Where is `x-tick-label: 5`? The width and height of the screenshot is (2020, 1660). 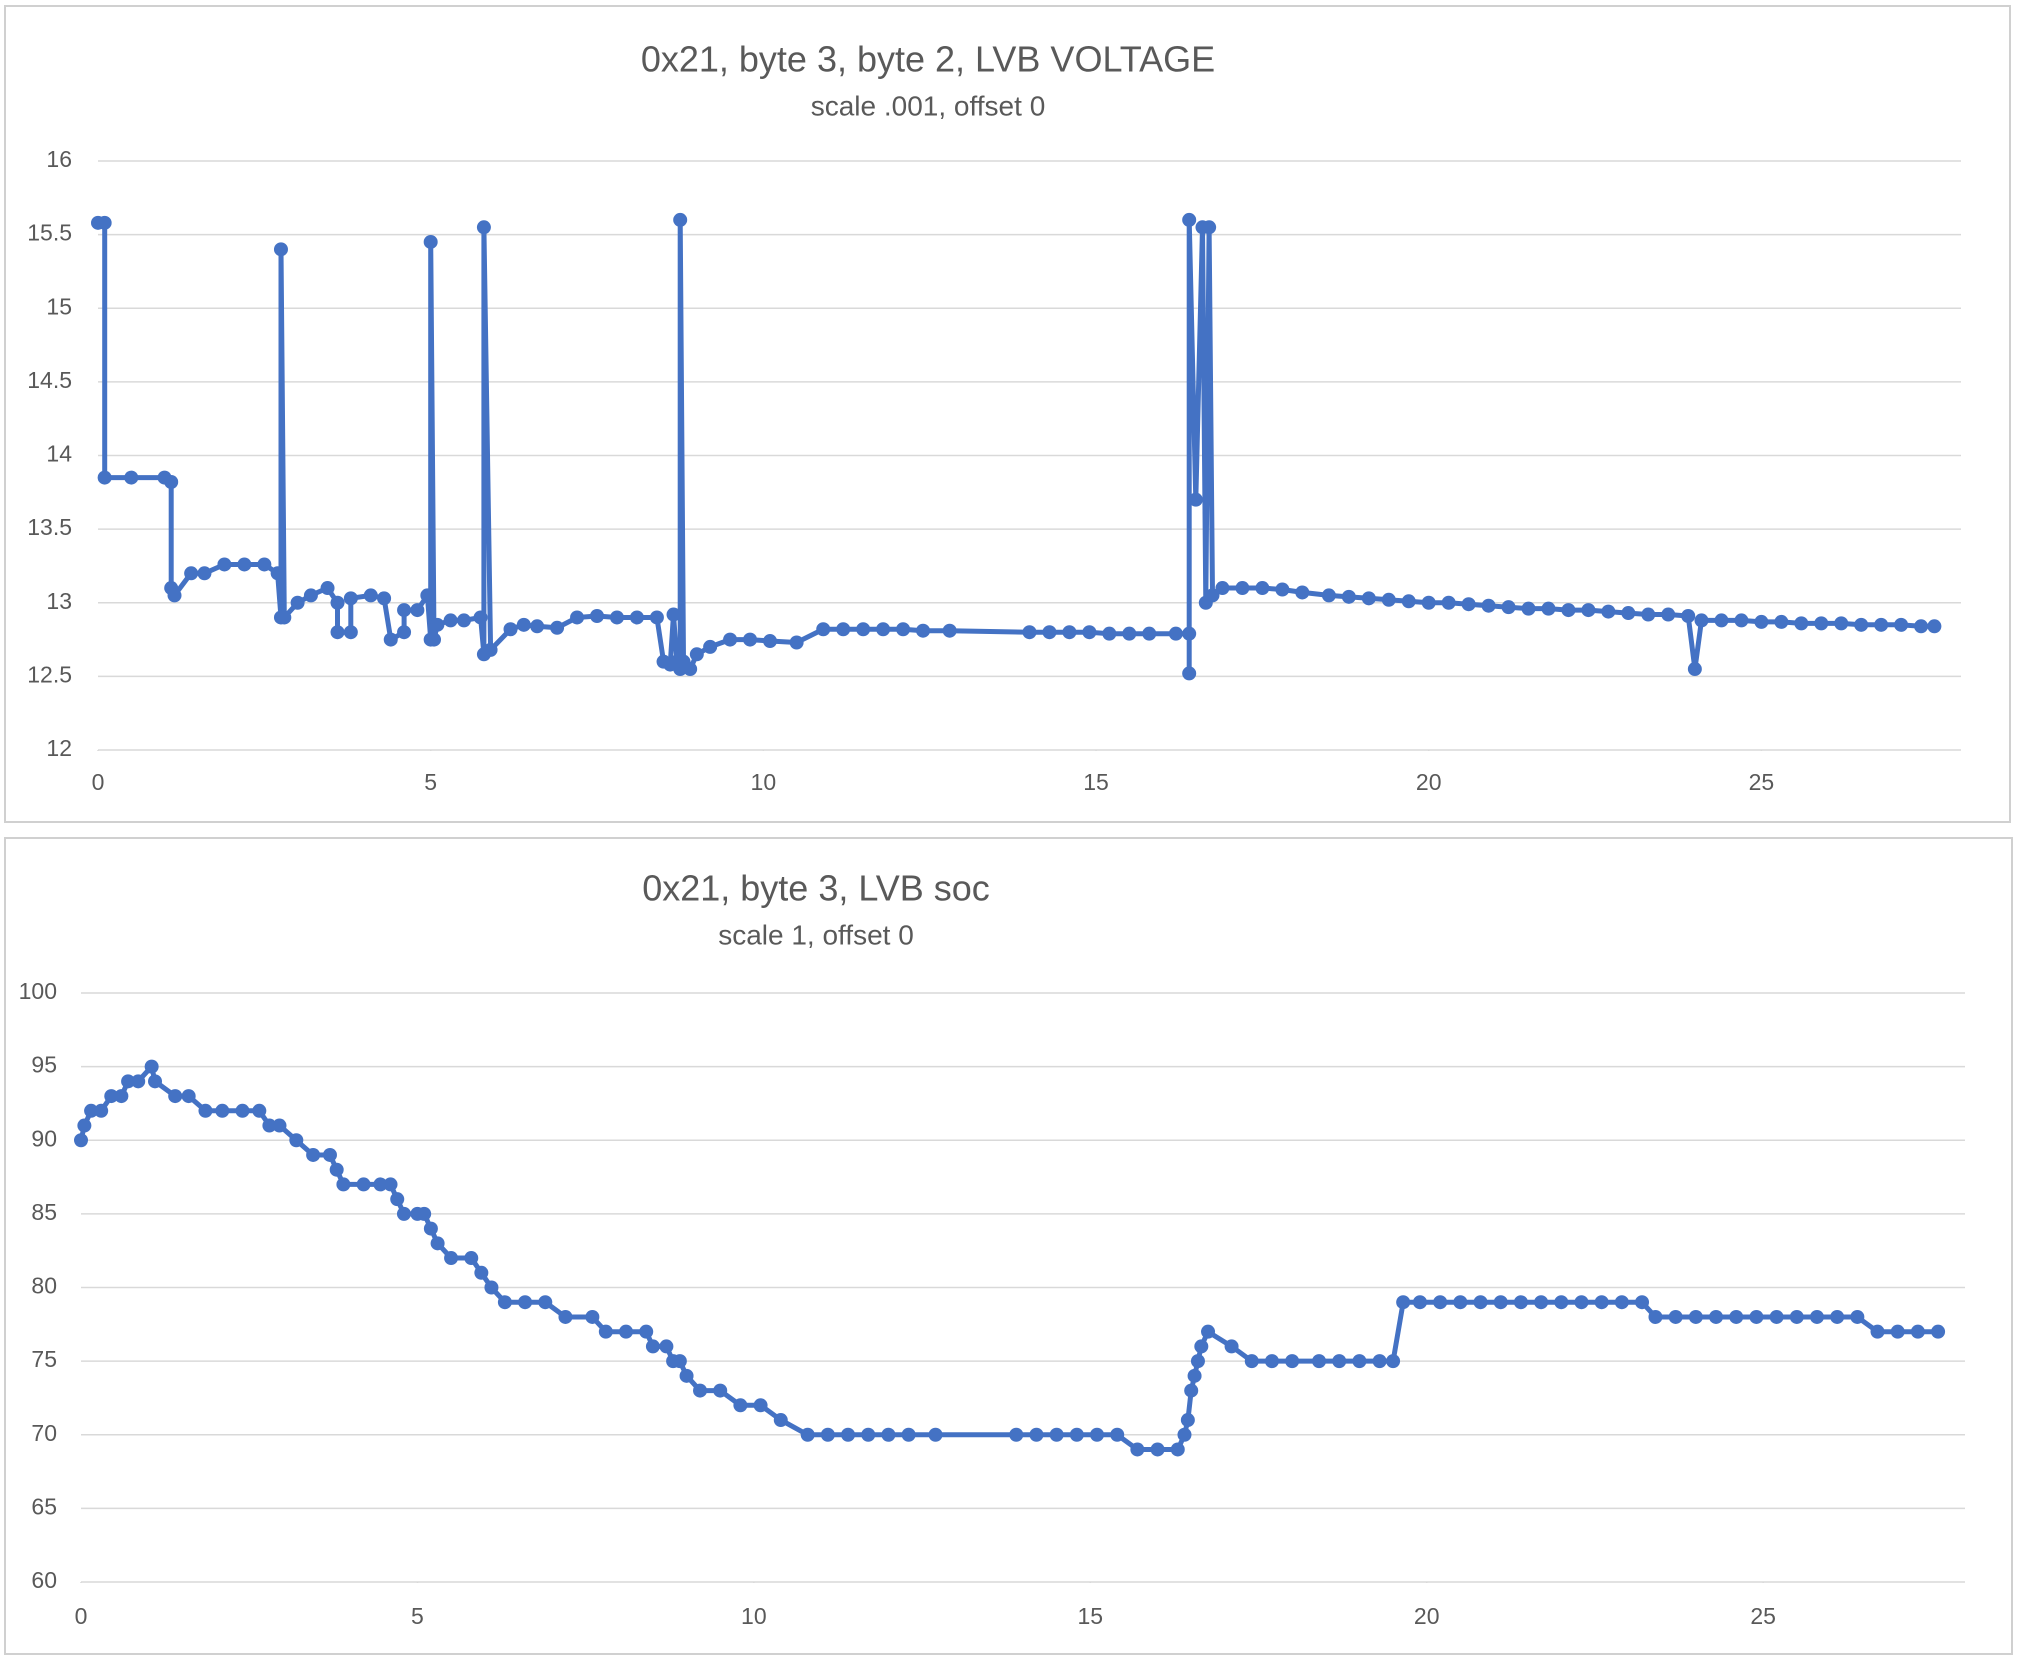
x-tick-label: 5 is located at coordinates (417, 1616).